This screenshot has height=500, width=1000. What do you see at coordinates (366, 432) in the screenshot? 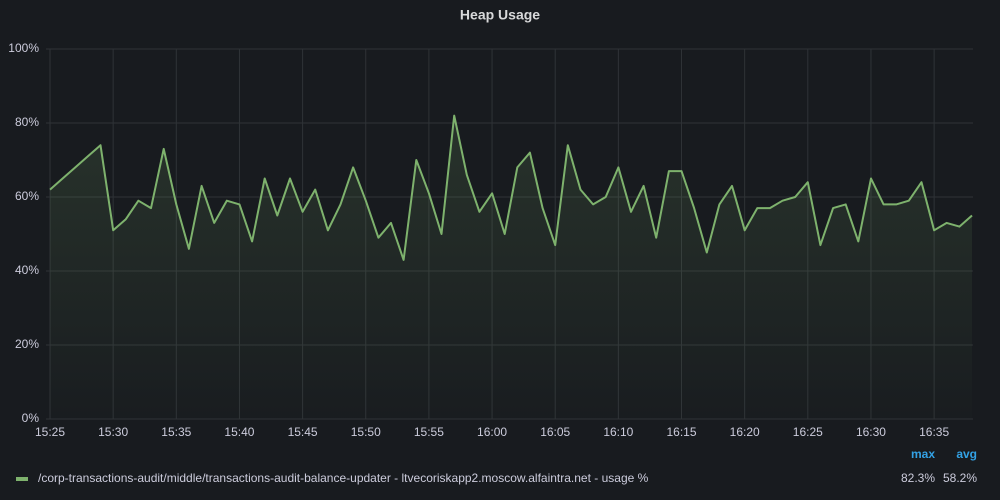
I see `x-tick-label: 15:50` at bounding box center [366, 432].